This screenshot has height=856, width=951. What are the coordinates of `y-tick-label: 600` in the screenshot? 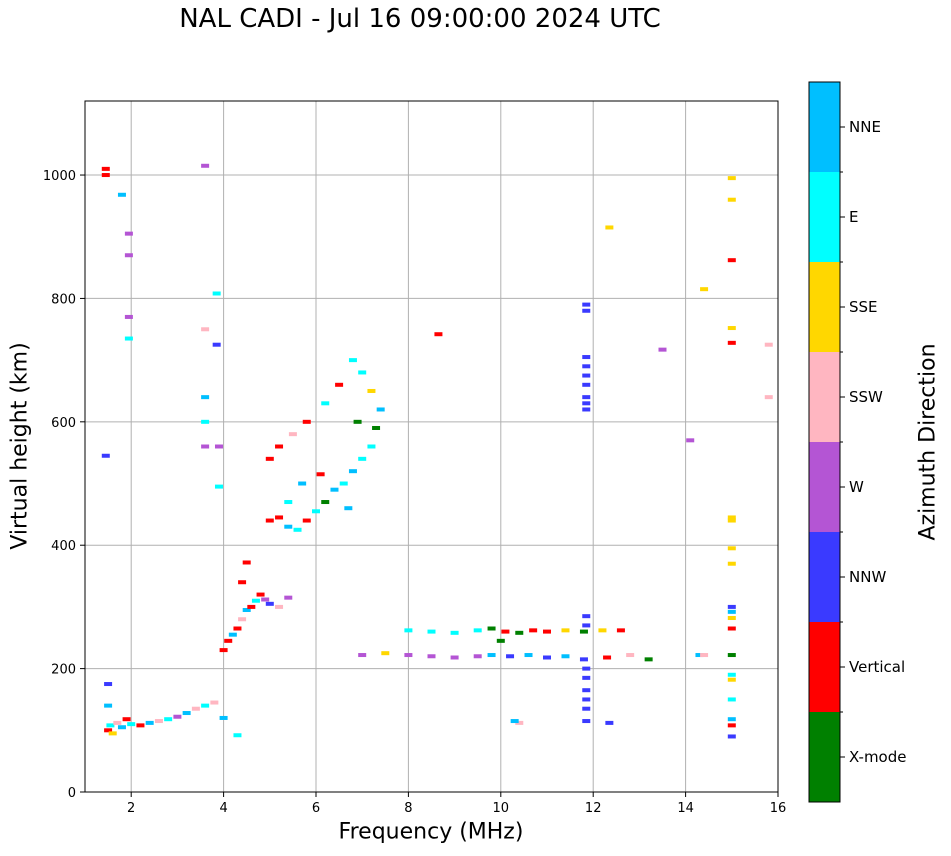 It's located at (63, 423).